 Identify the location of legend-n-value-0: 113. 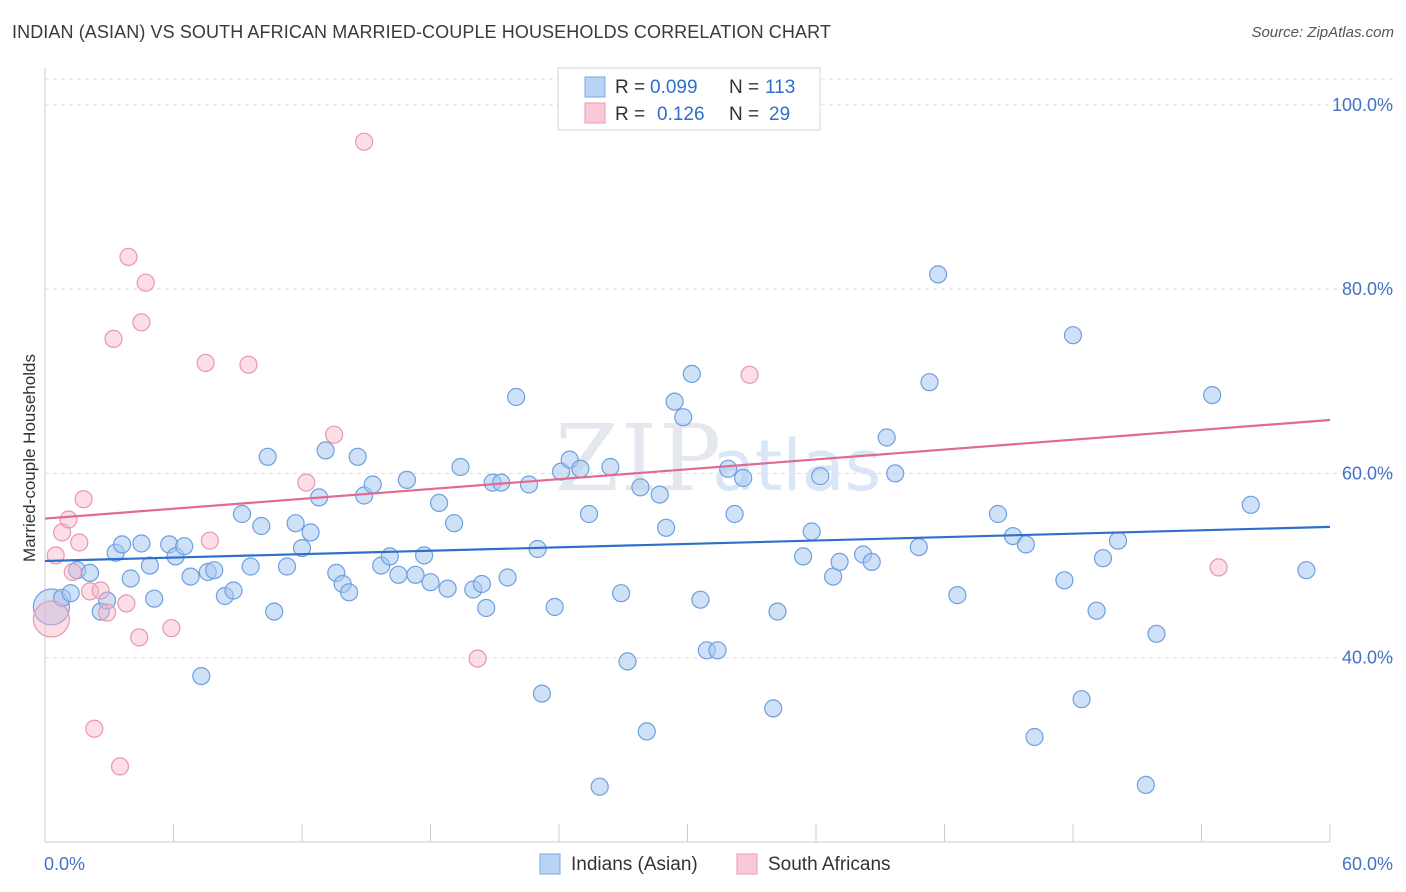
(780, 87).